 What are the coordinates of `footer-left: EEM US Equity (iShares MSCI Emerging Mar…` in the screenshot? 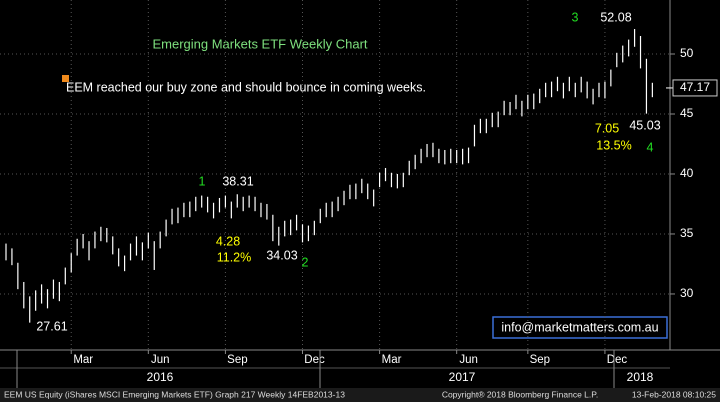 It's located at (174, 394).